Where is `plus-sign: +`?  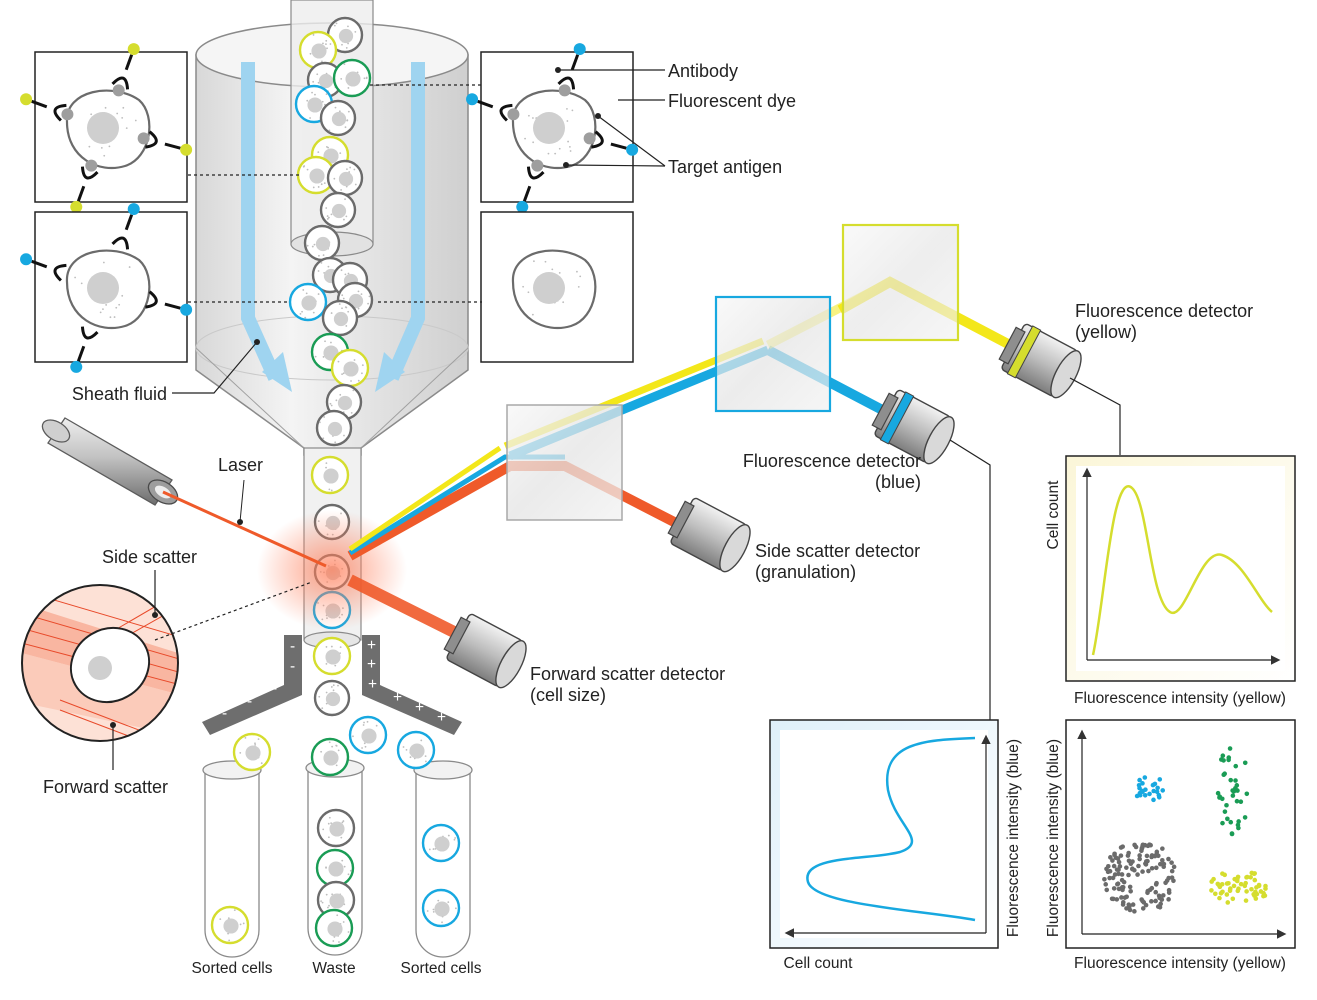 plus-sign: + is located at coordinates (371, 664).